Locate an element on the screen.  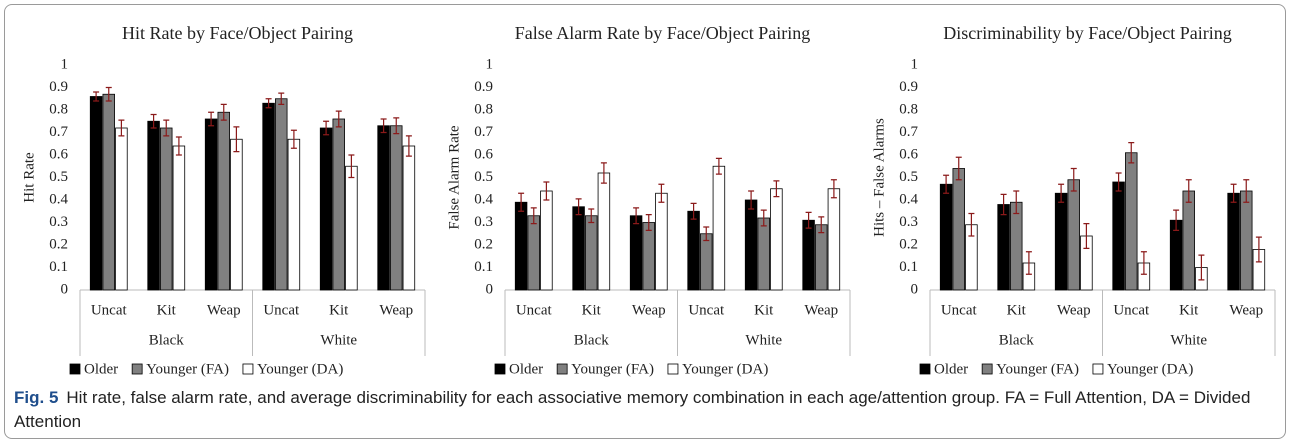
y-tick-label: 0.7 is located at coordinates (483, 132).